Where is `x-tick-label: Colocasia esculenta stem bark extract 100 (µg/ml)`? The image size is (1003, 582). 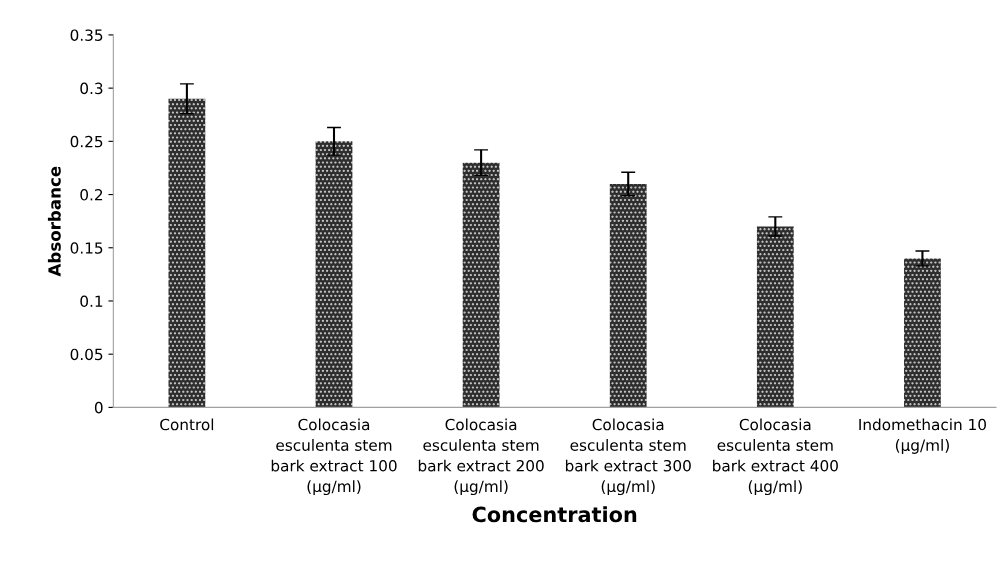
x-tick-label: Colocasia esculenta stem bark extract 100 (µg/ml) is located at coordinates (334, 457).